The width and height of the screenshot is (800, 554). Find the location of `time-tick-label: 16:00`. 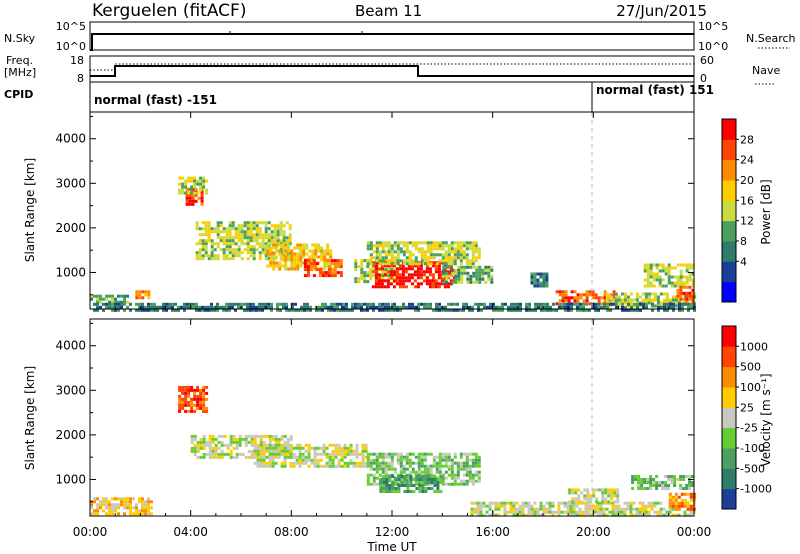

time-tick-label: 16:00 is located at coordinates (492, 532).